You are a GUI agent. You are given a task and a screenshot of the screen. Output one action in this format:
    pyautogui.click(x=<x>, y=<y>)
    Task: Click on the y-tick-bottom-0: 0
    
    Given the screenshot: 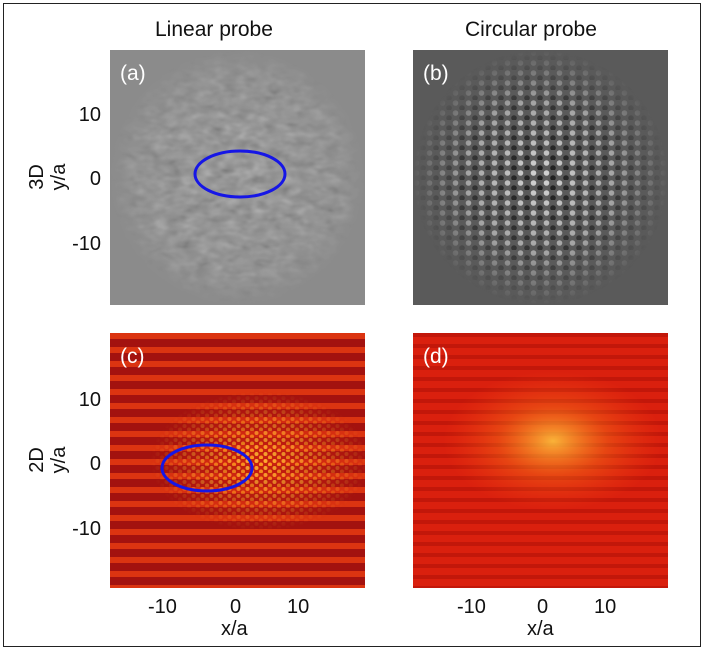 What is the action you would take?
    pyautogui.click(x=95, y=464)
    